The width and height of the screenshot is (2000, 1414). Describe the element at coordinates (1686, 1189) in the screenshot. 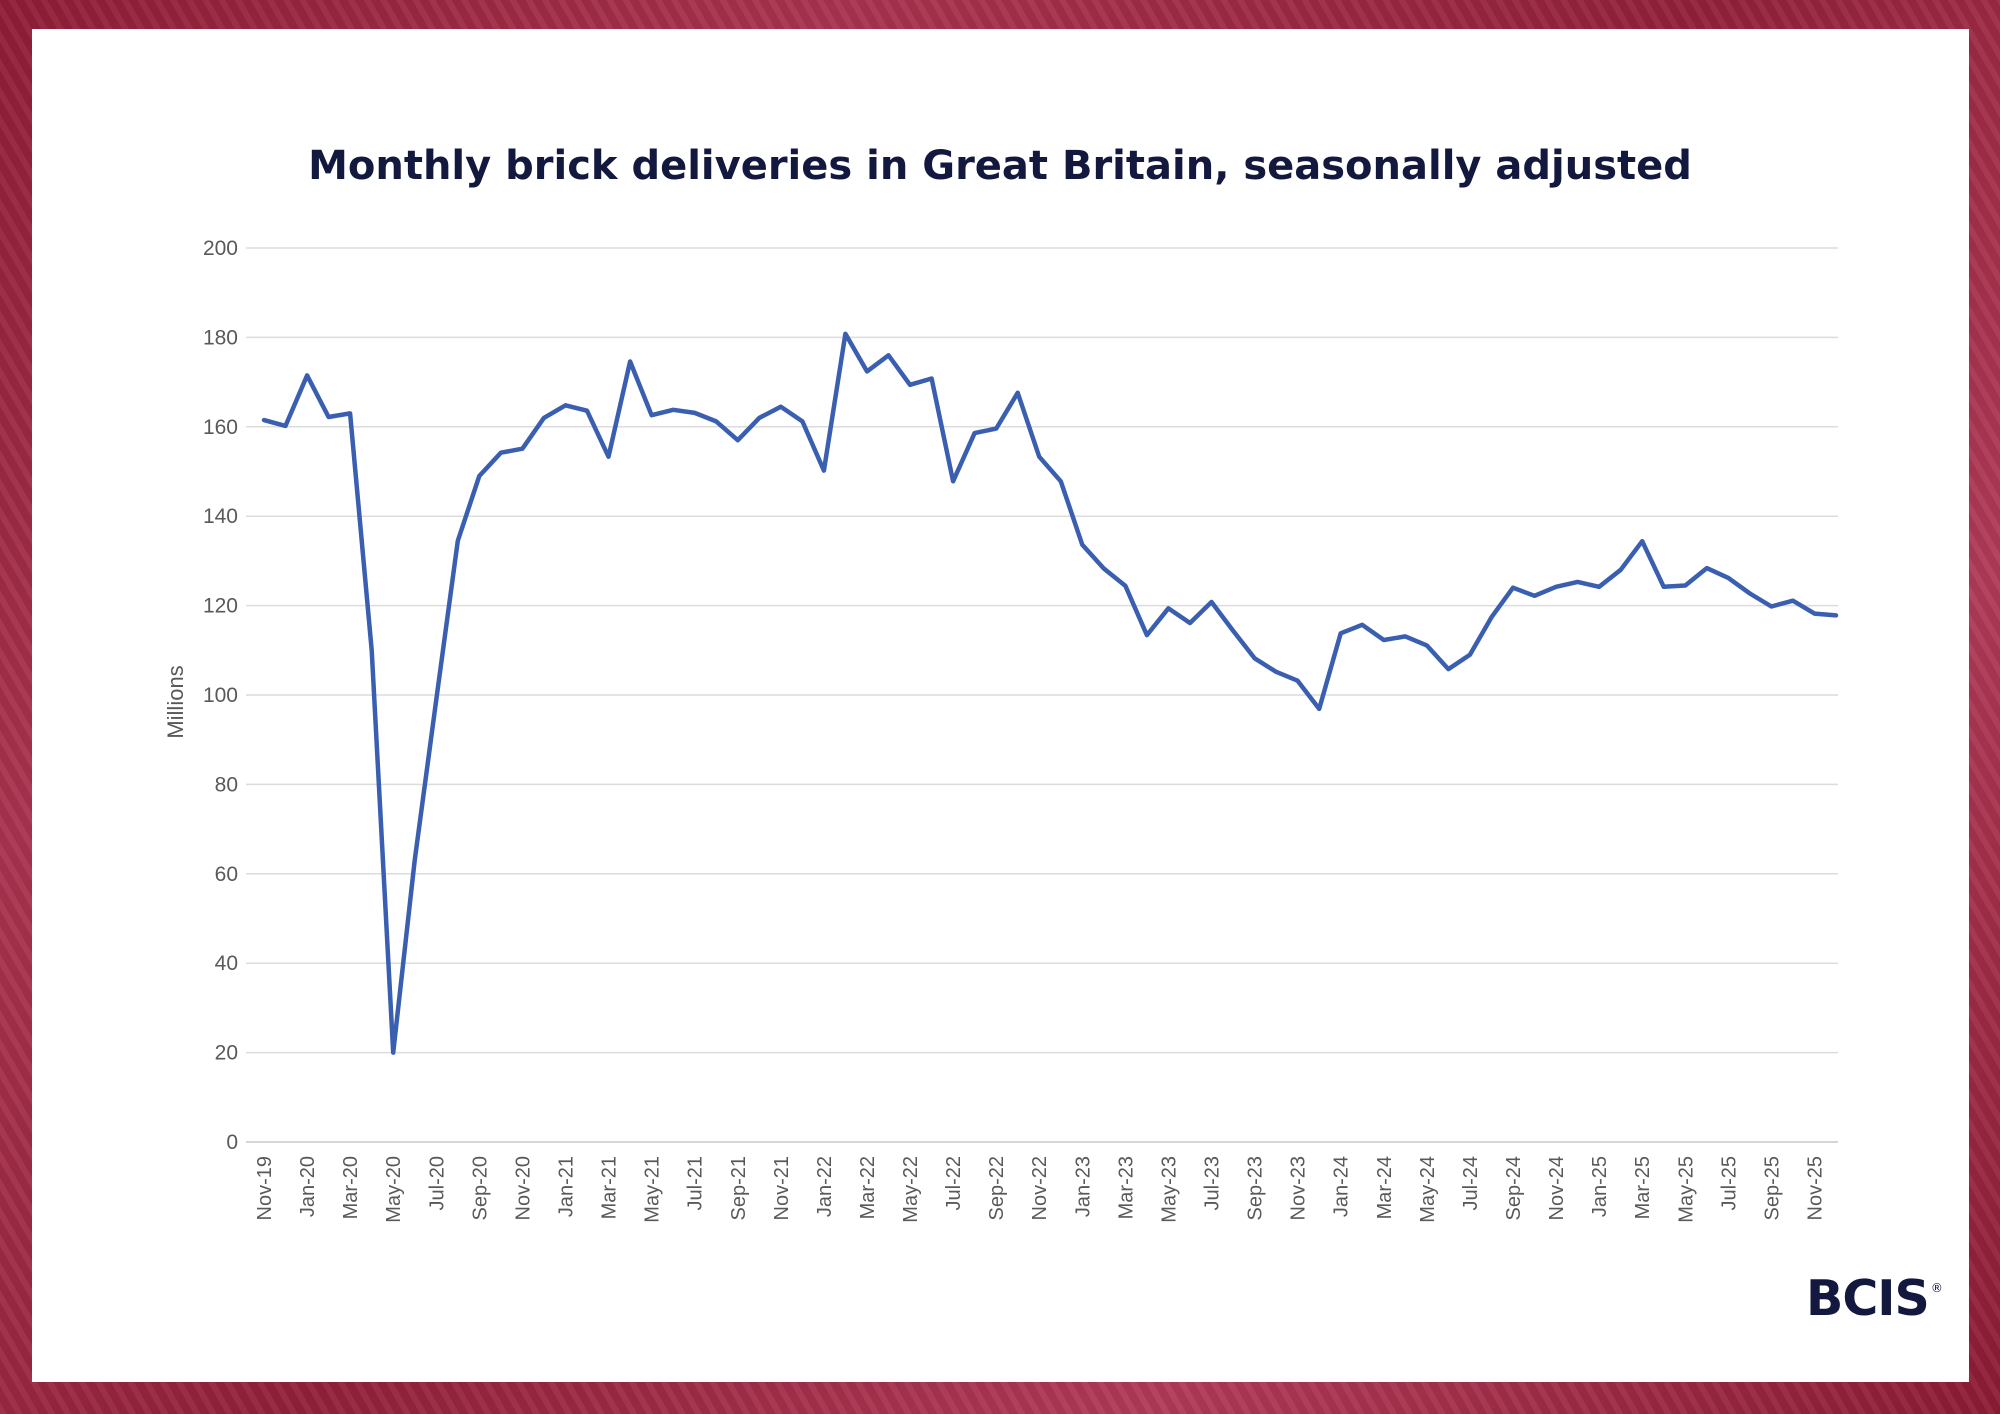

I see `x-tick-label: May-25` at that location.